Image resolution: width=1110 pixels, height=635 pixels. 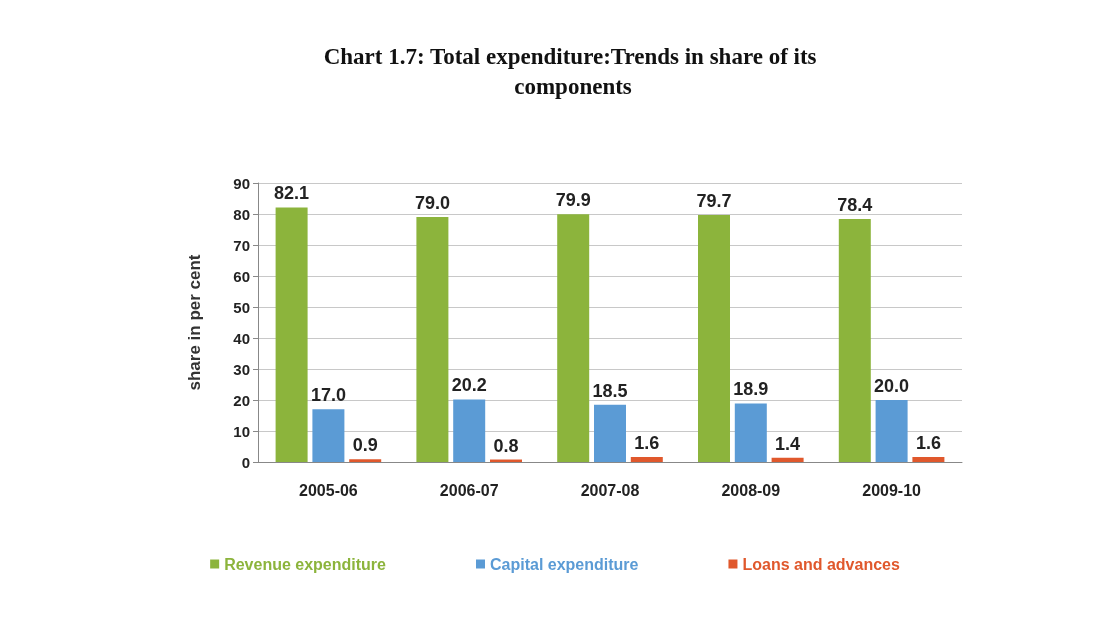 What do you see at coordinates (241, 276) in the screenshot?
I see `y-tick-label: 60` at bounding box center [241, 276].